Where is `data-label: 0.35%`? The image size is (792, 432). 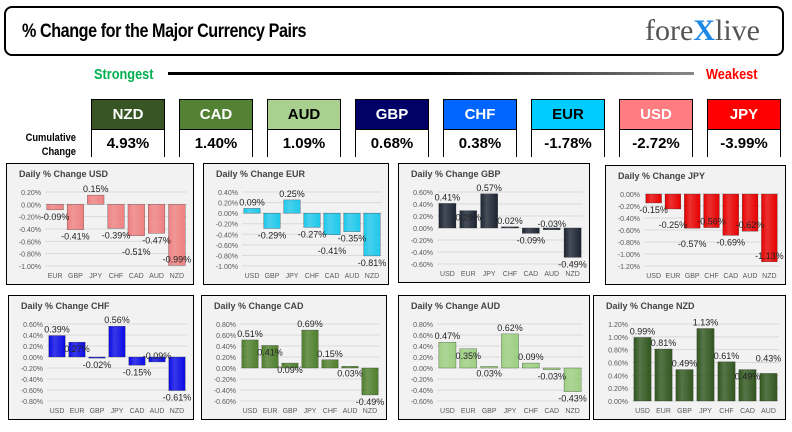
data-label: 0.35% is located at coordinates (469, 356).